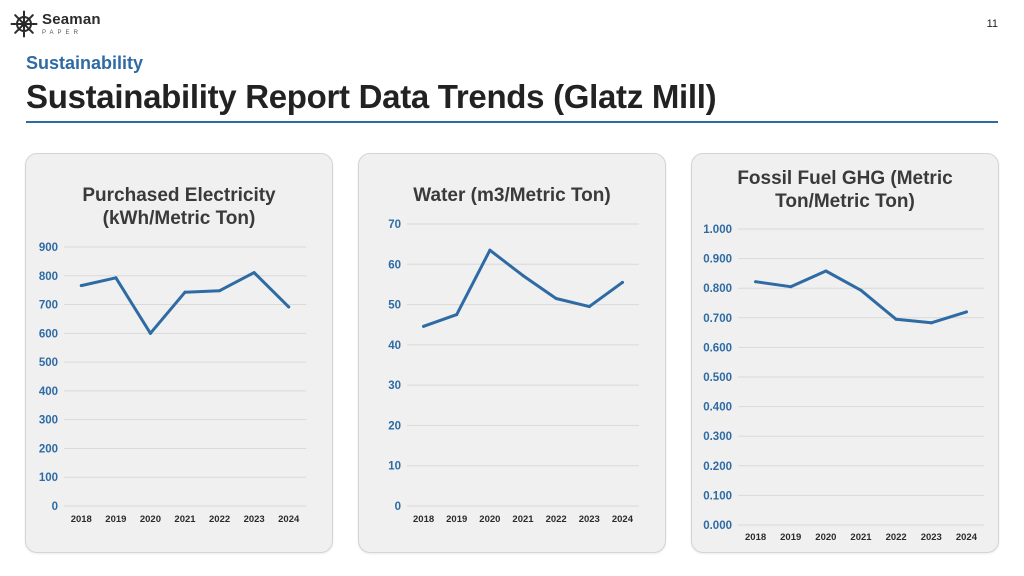 The image size is (1024, 576). Describe the element at coordinates (71, 19) in the screenshot. I see `logo-name: Seaman` at that location.